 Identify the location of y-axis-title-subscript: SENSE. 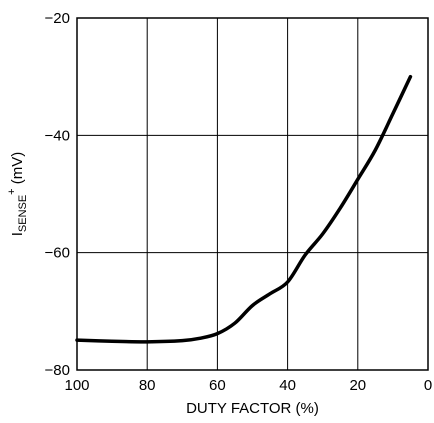
(23, 213).